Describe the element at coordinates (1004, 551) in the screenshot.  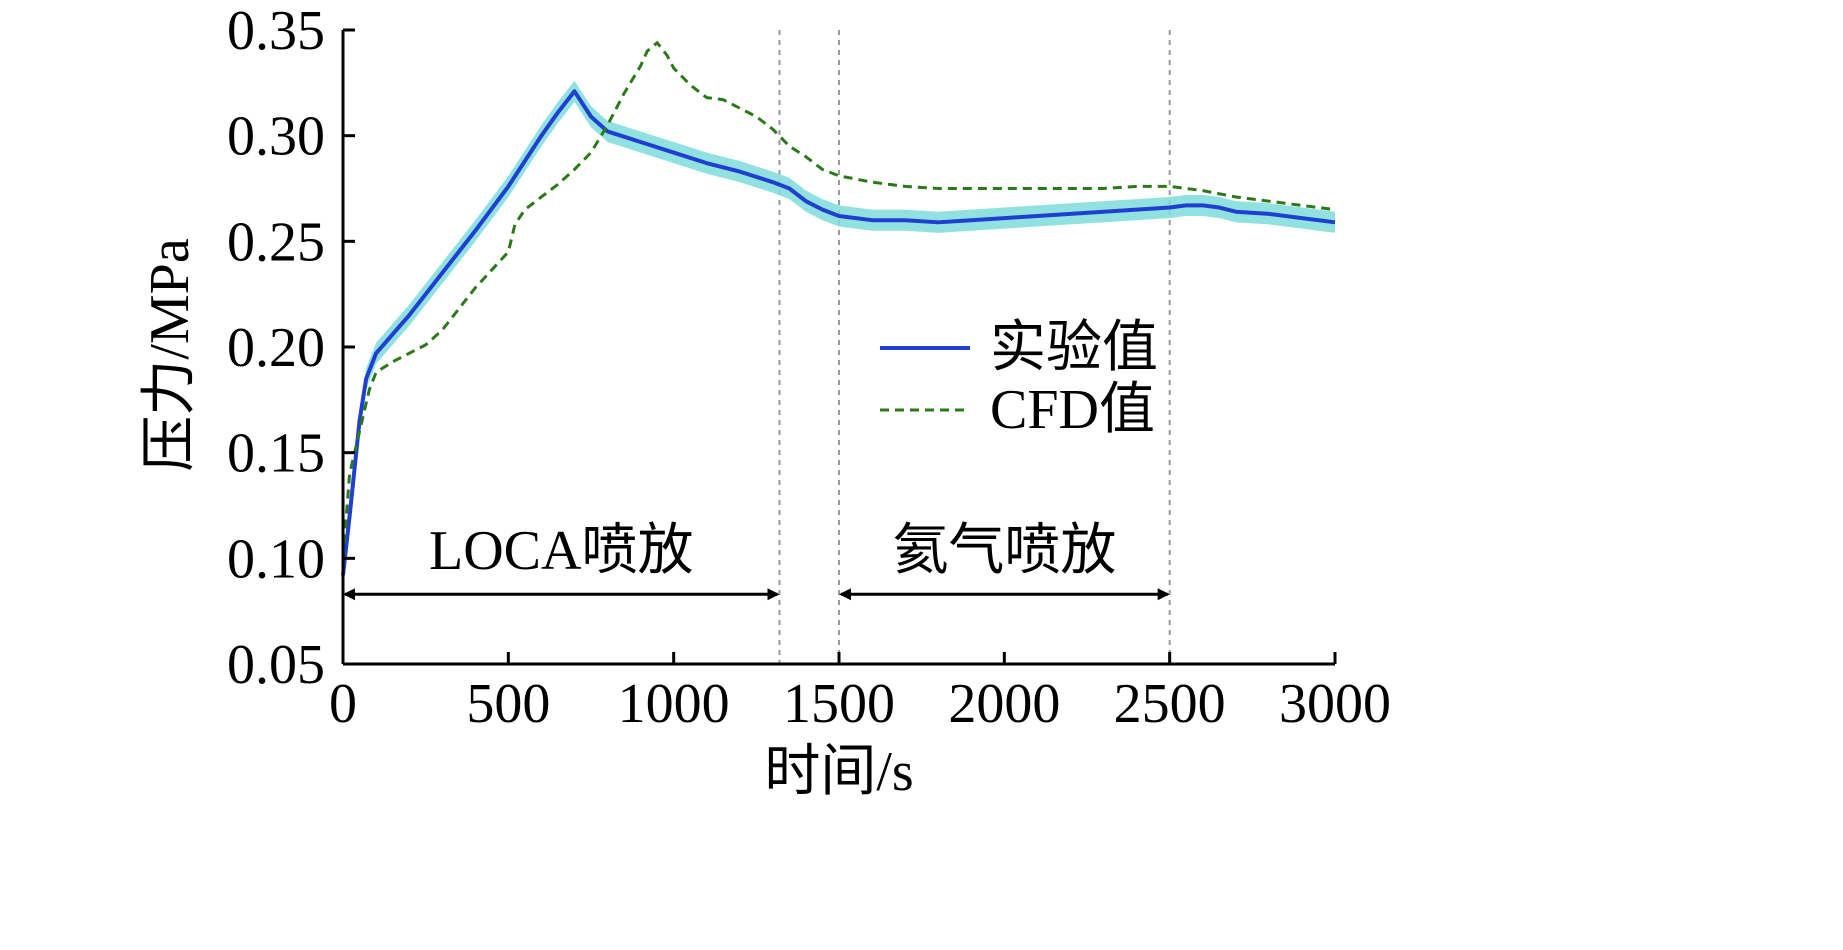
I see `phase-label: 氦气喷放` at that location.